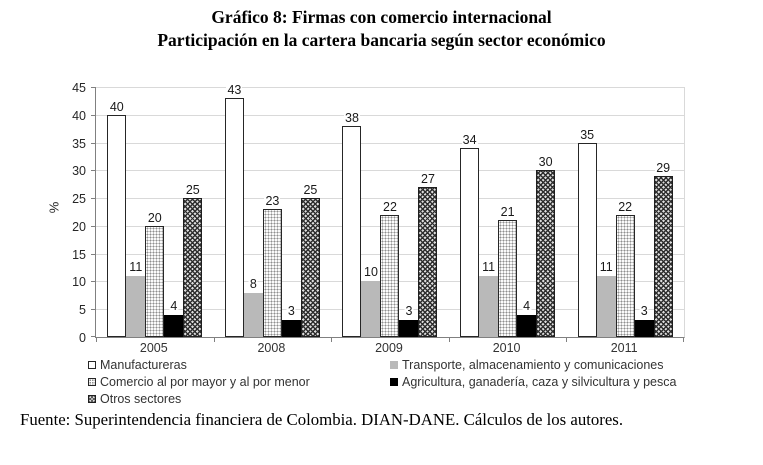 The image size is (763, 465). I want to click on bar-value-label: 22, so click(625, 206).